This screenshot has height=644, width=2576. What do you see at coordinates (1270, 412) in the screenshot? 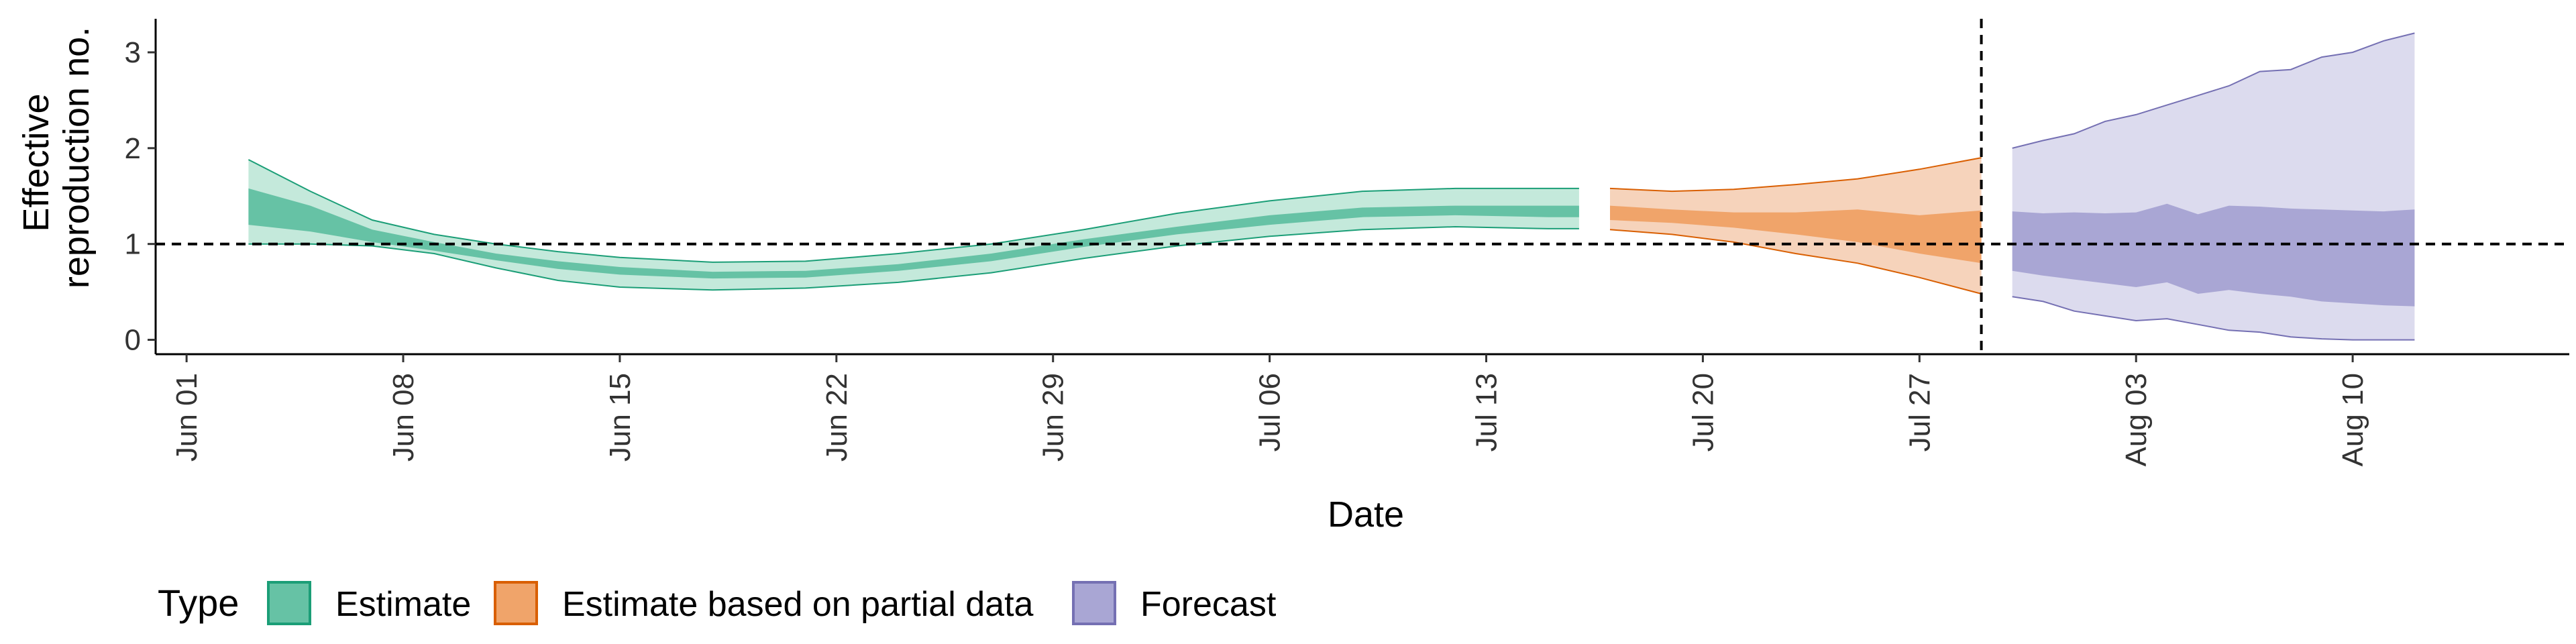
I see `x-tick-label: Jul 06` at bounding box center [1270, 412].